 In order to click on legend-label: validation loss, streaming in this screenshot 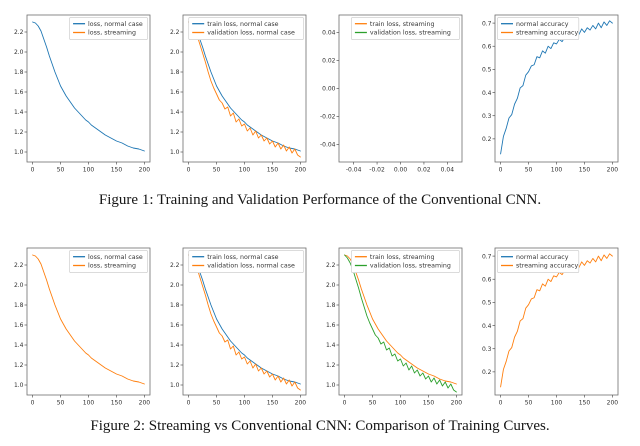, I will do `click(410, 266)`.